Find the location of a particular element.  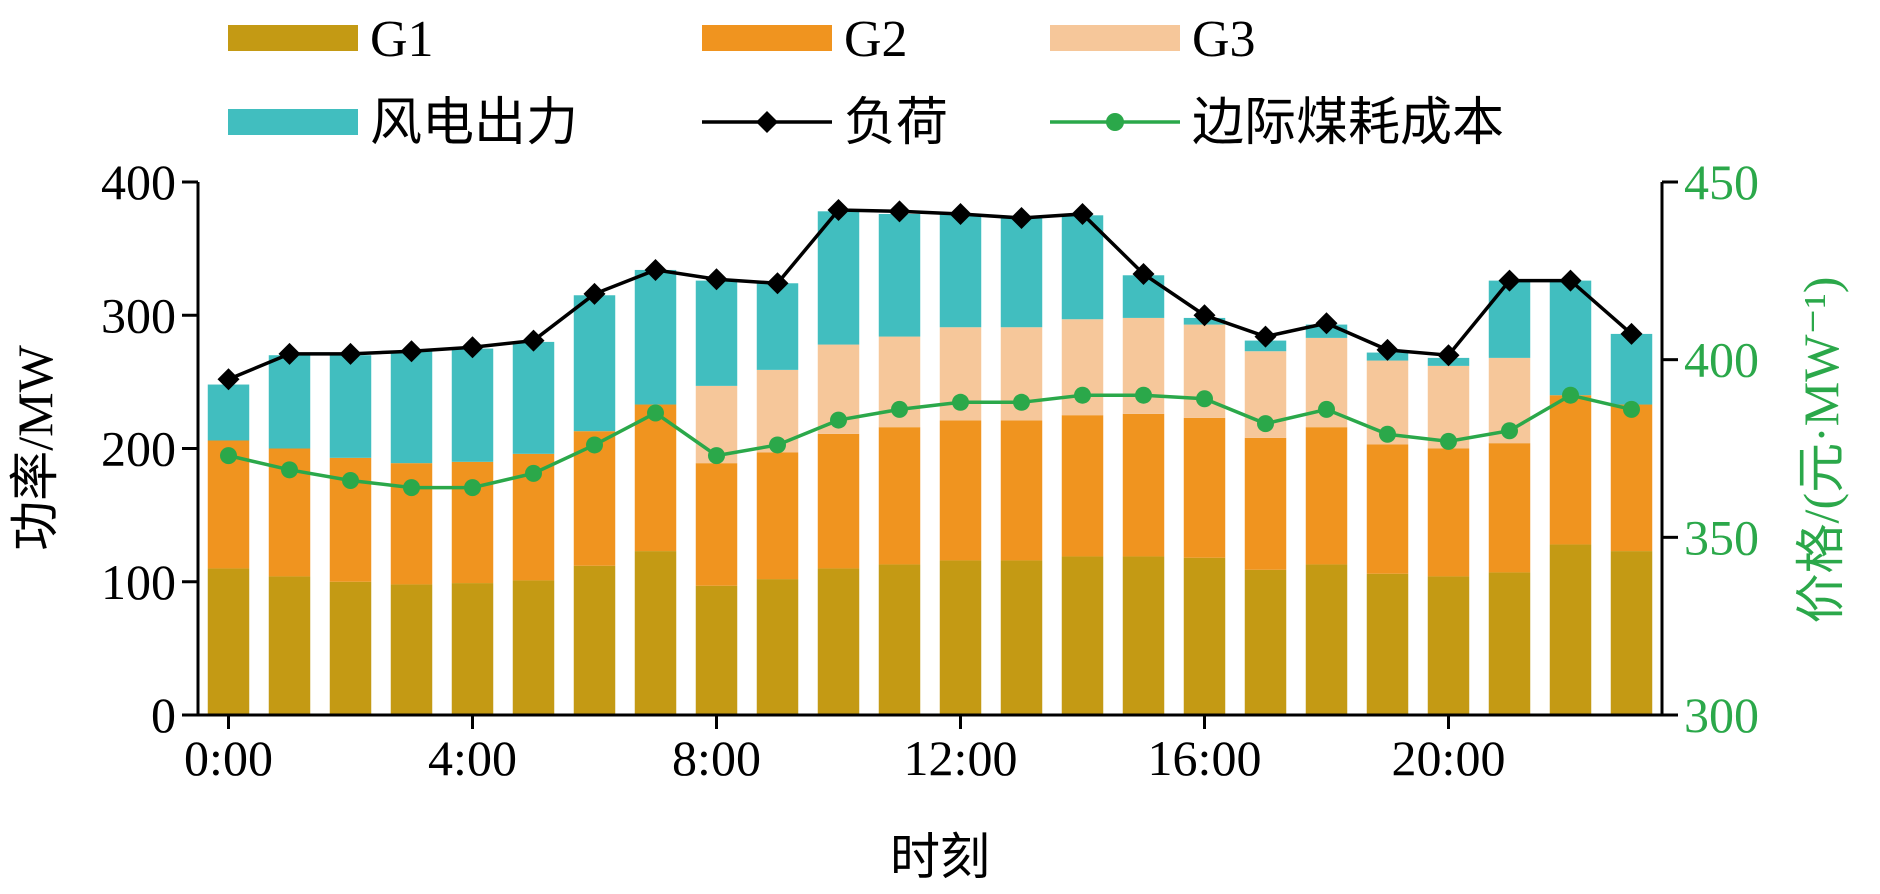

x-tick-label: 20:00 is located at coordinates (1449, 758).